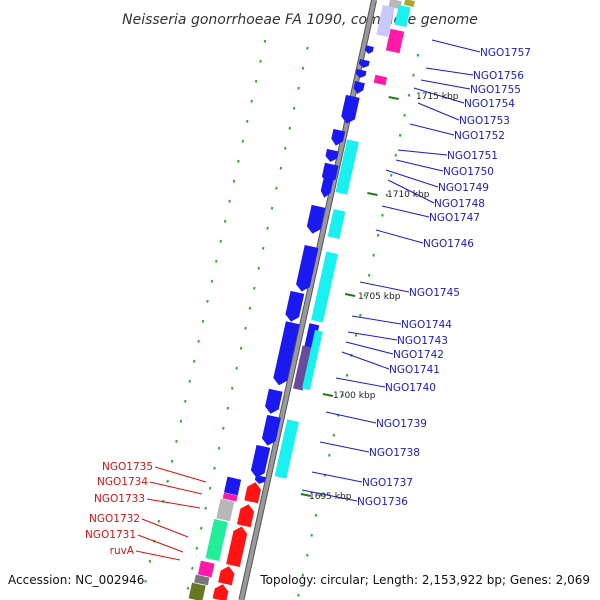 The width and height of the screenshot is (600, 600). Describe the element at coordinates (454, 218) in the screenshot. I see `gene-label: NGO1747` at that location.